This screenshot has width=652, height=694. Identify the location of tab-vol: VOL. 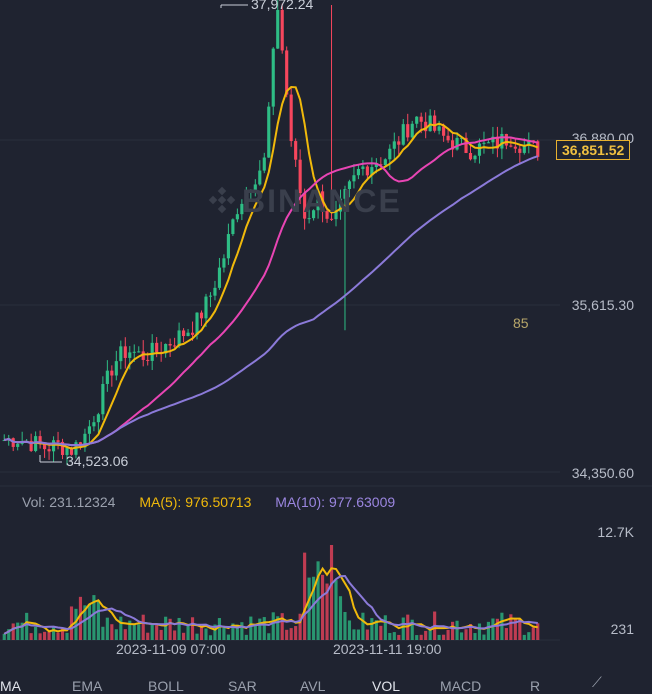
(386, 686).